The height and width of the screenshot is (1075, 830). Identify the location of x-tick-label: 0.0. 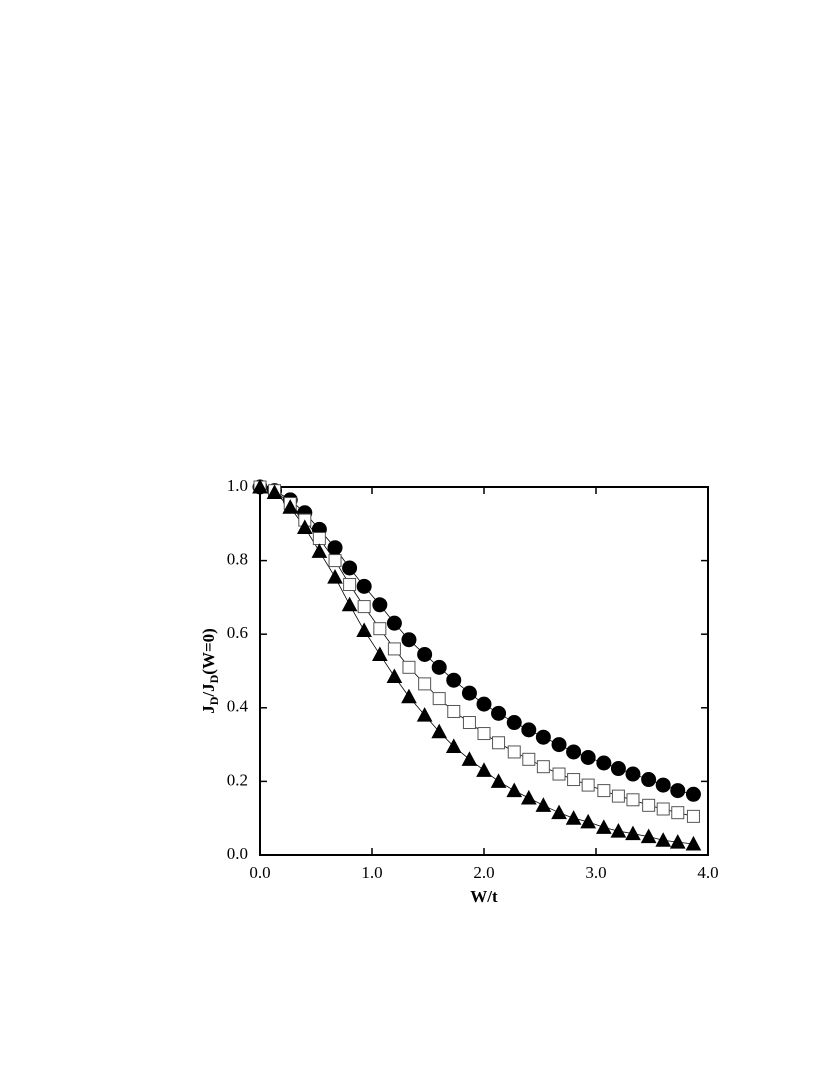
(259, 872).